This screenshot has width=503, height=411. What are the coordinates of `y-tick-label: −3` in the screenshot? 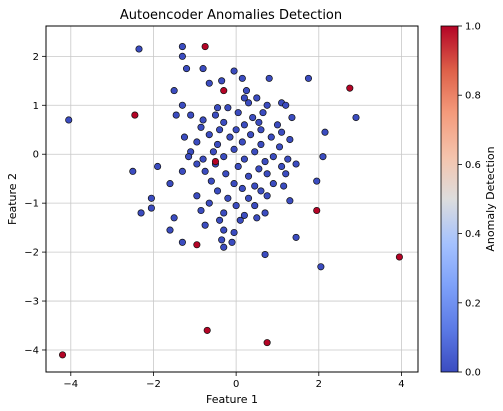 It's located at (31, 302).